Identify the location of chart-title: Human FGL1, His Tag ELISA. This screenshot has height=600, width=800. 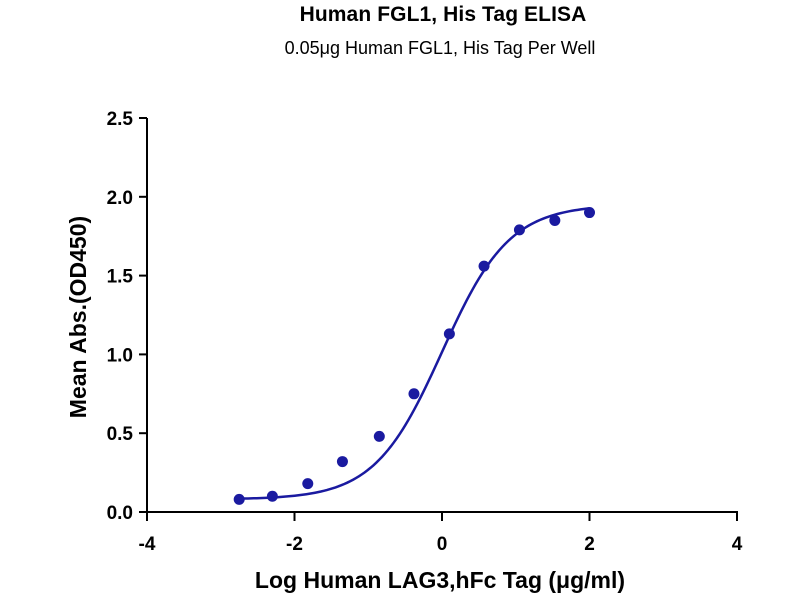
(443, 14).